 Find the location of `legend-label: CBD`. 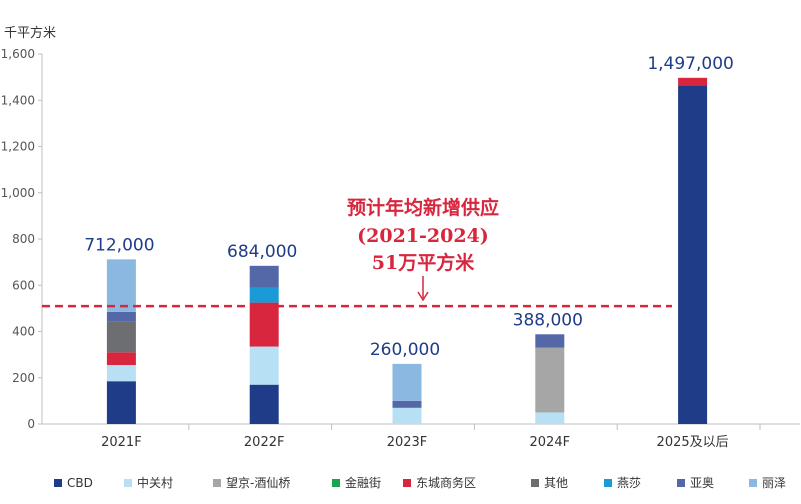

legend-label: CBD is located at coordinates (80, 483).